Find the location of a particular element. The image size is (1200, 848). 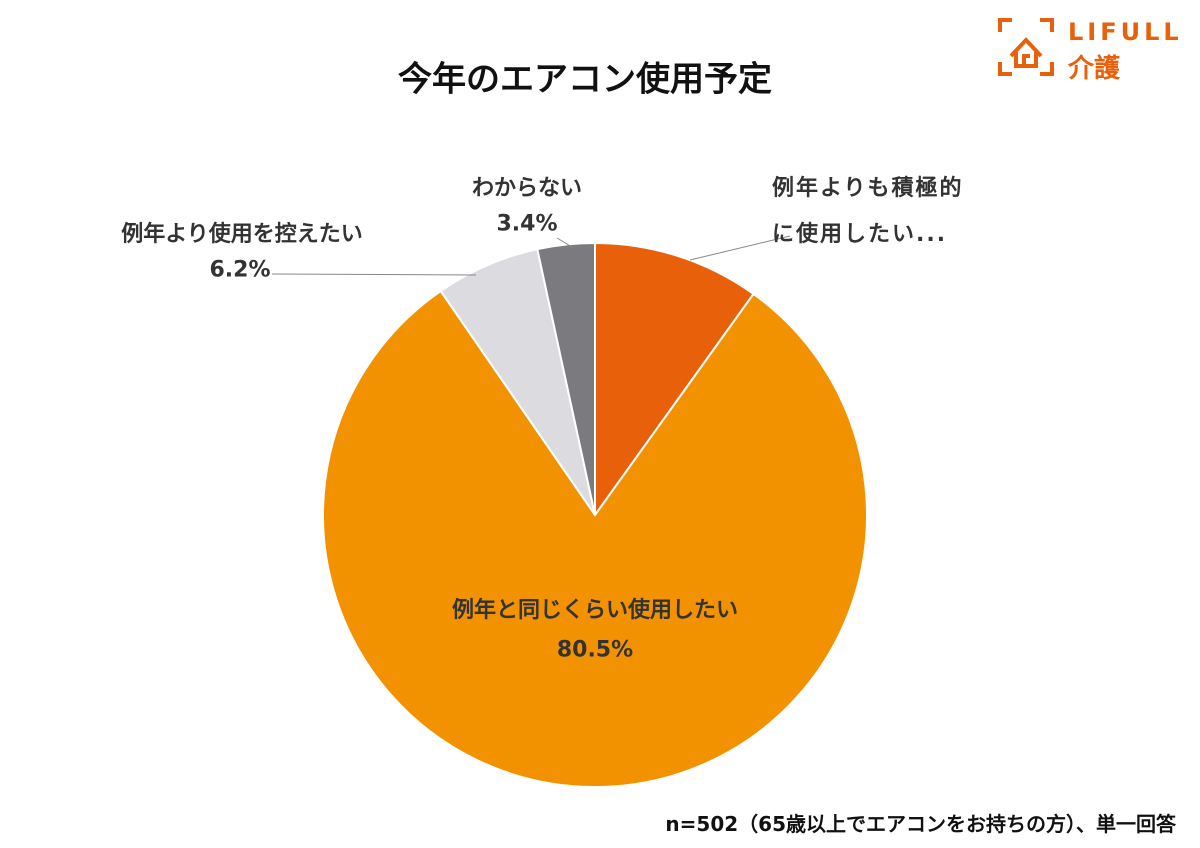

chart-title: 今年のエアコン使用予定 is located at coordinates (585, 79).